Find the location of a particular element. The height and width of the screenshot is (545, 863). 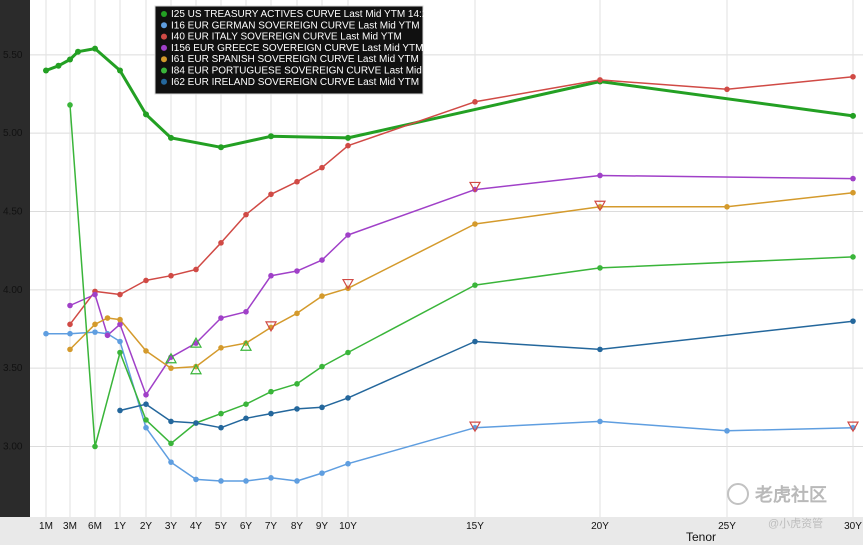

x-tick-label: 4Y is located at coordinates (196, 526).